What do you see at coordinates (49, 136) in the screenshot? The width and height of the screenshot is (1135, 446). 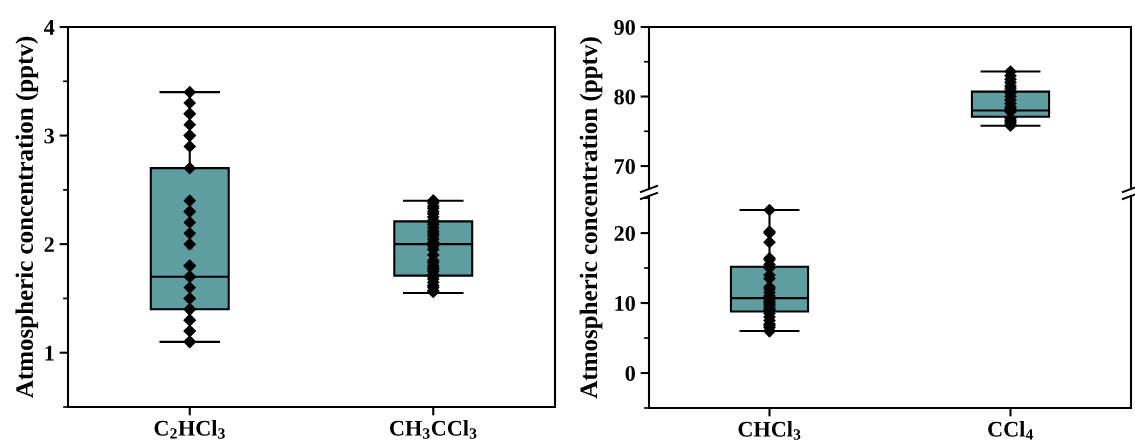 I see `y-tick-label: 3` at bounding box center [49, 136].